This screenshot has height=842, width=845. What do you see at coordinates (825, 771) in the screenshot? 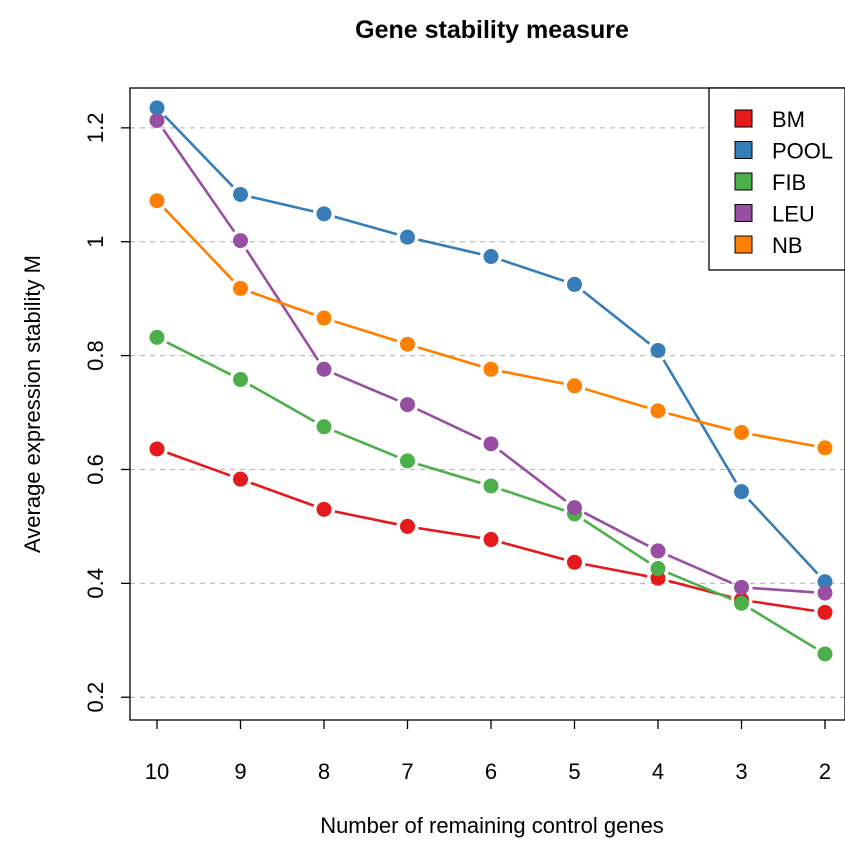
I see `x-tick-label: 2` at bounding box center [825, 771].